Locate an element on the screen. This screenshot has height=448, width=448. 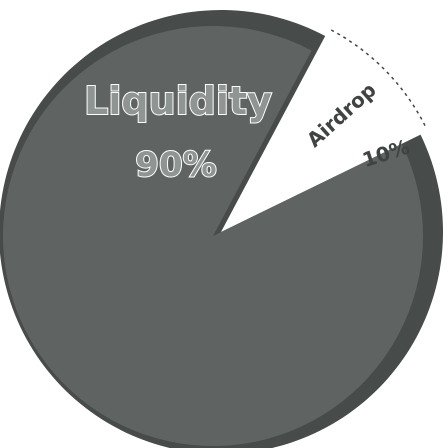
pie-slice-airdrop-border is located at coordinates (379, 79).